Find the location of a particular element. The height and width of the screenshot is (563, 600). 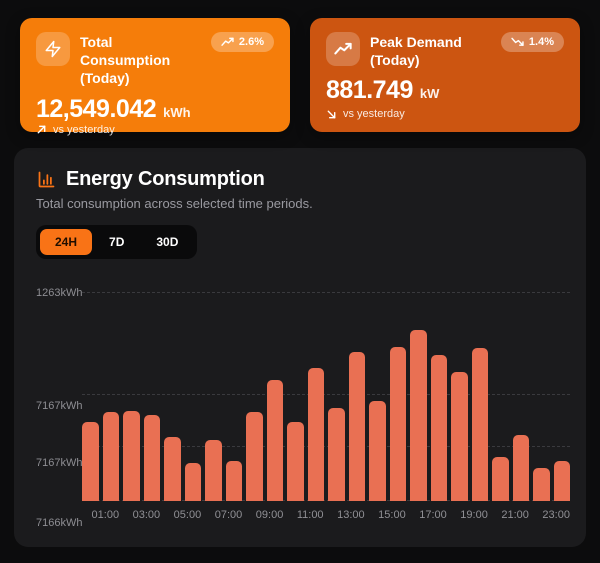

x-axis-label: 11:00 is located at coordinates (310, 515).